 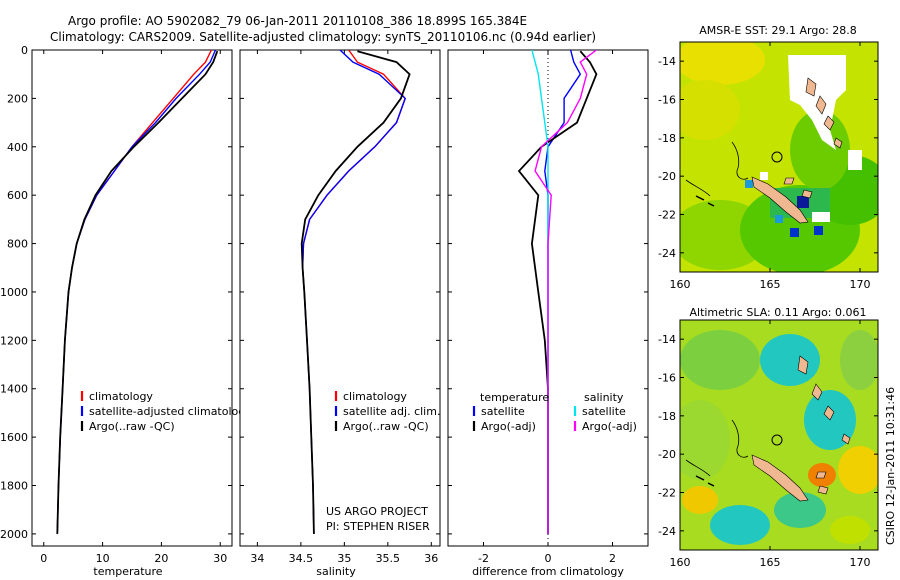 What do you see at coordinates (378, 526) in the screenshot?
I see `pi-annotation: PI: STEPHEN RISER` at bounding box center [378, 526].